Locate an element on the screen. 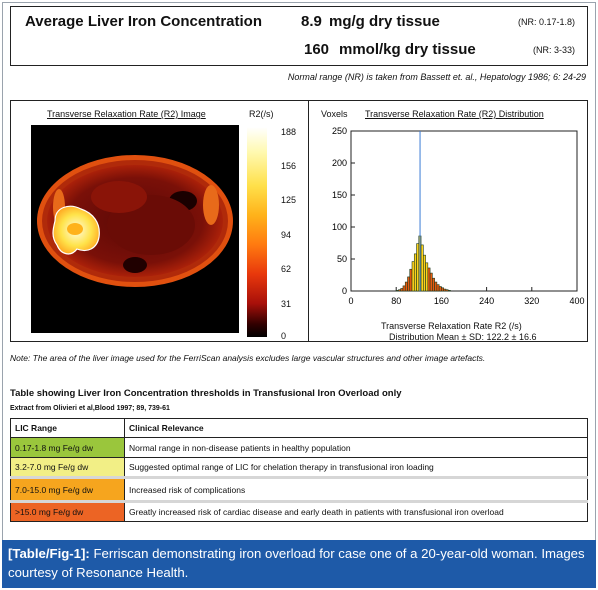 The height and width of the screenshot is (590, 598). hist-mean-annotation: Distribution Mean ± SD: 122.2 ± 16.6 is located at coordinates (463, 337).